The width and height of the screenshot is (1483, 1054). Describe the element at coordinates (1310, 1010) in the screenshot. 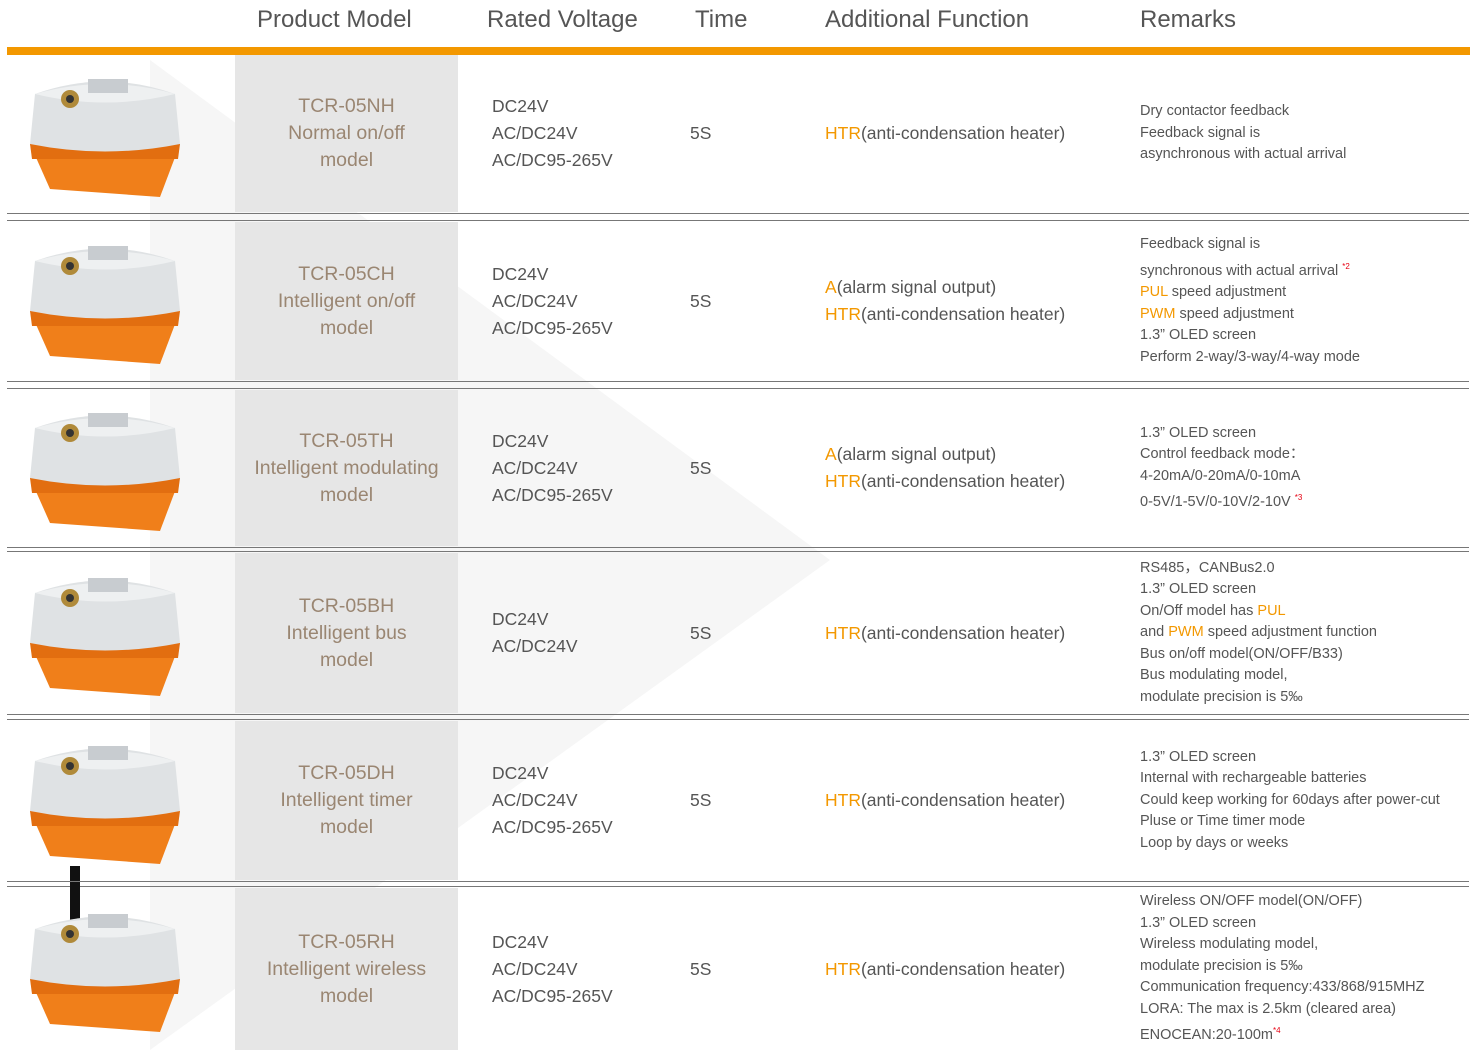

I see `text-line: LORA: The max is 2.5km (cleared area)` at that location.